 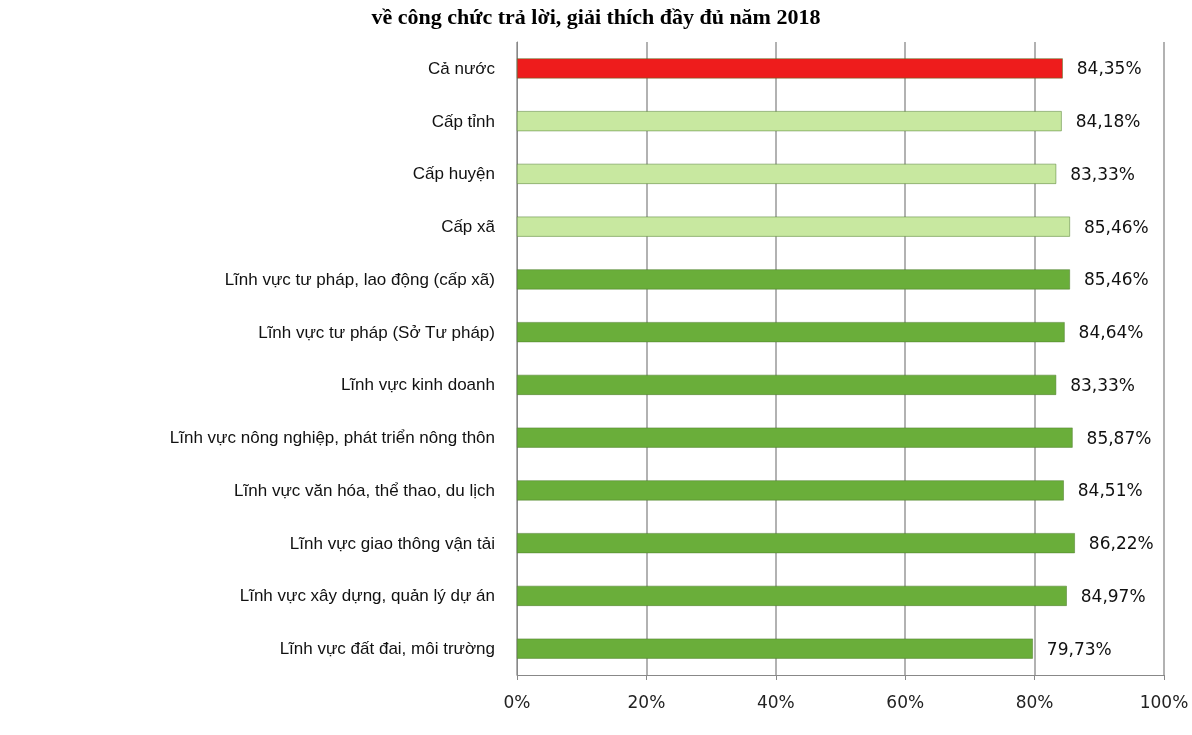 I want to click on x-tick-label: 0%, so click(x=517, y=701).